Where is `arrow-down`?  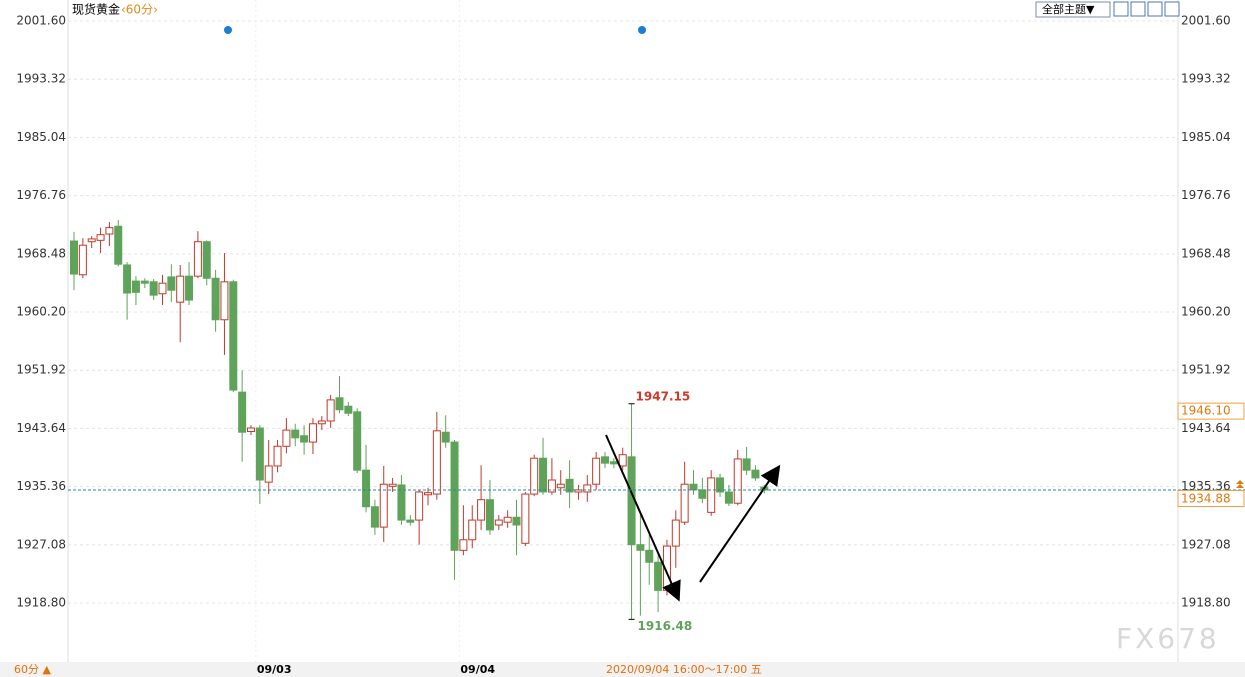
arrow-down is located at coordinates (643, 518).